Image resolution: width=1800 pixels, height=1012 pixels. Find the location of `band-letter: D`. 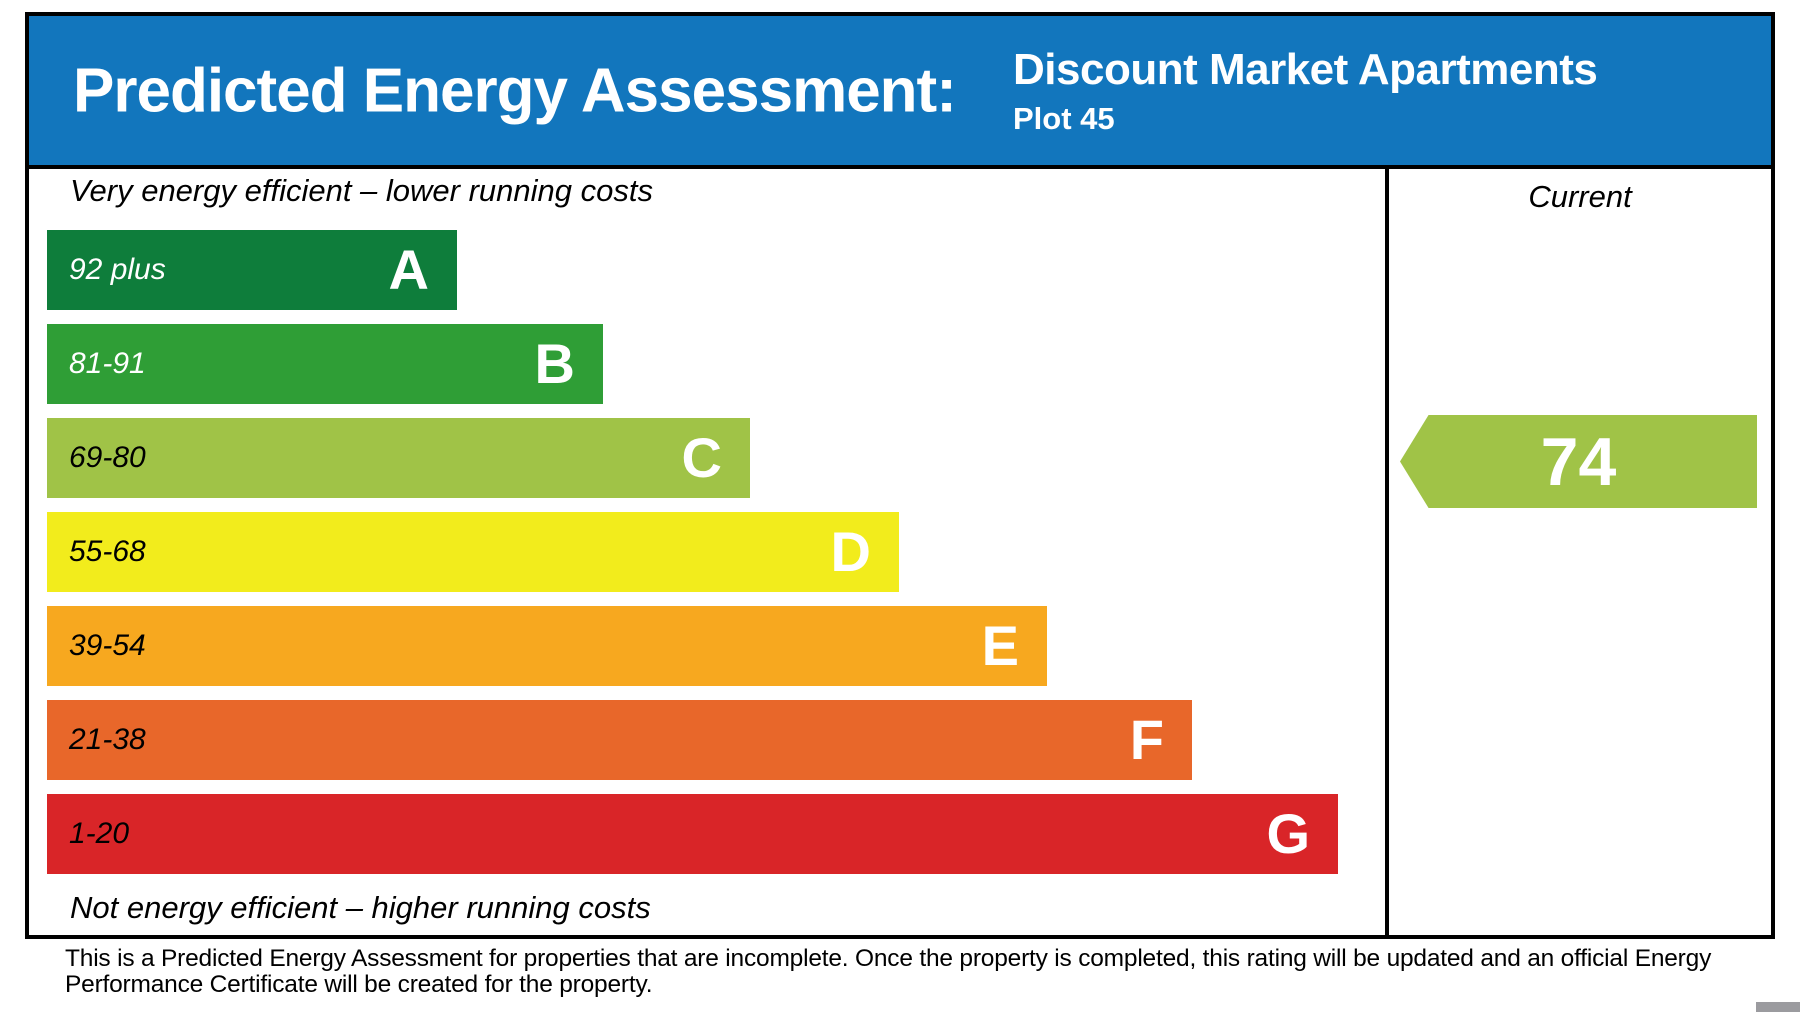

band-letter: D is located at coordinates (850, 551).